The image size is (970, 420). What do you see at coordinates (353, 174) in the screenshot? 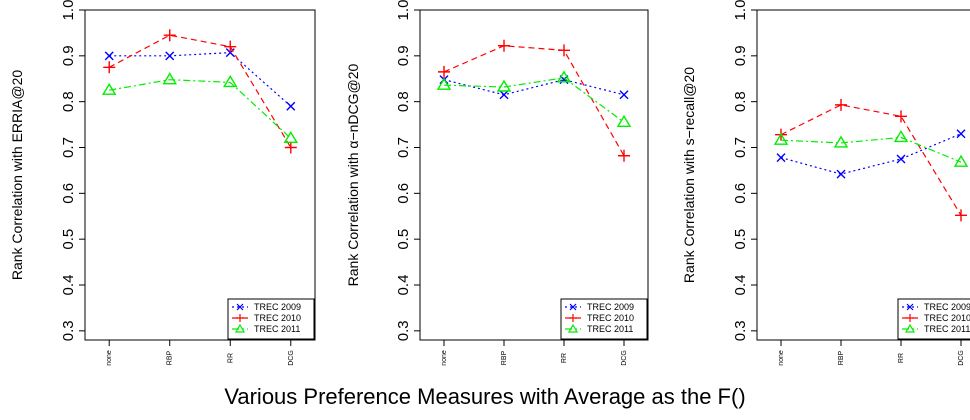
I see `y-axis-label: Rank Correlation with α−nDCG@20` at bounding box center [353, 174].